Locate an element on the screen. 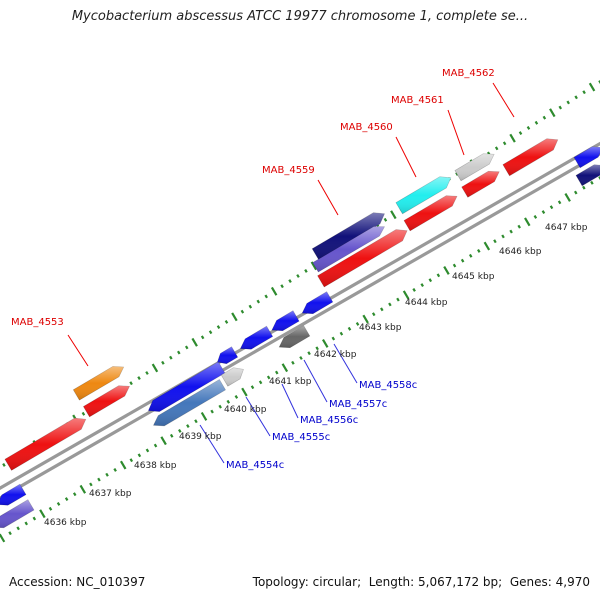  kbp-label: 4638 kbp is located at coordinates (155, 466).